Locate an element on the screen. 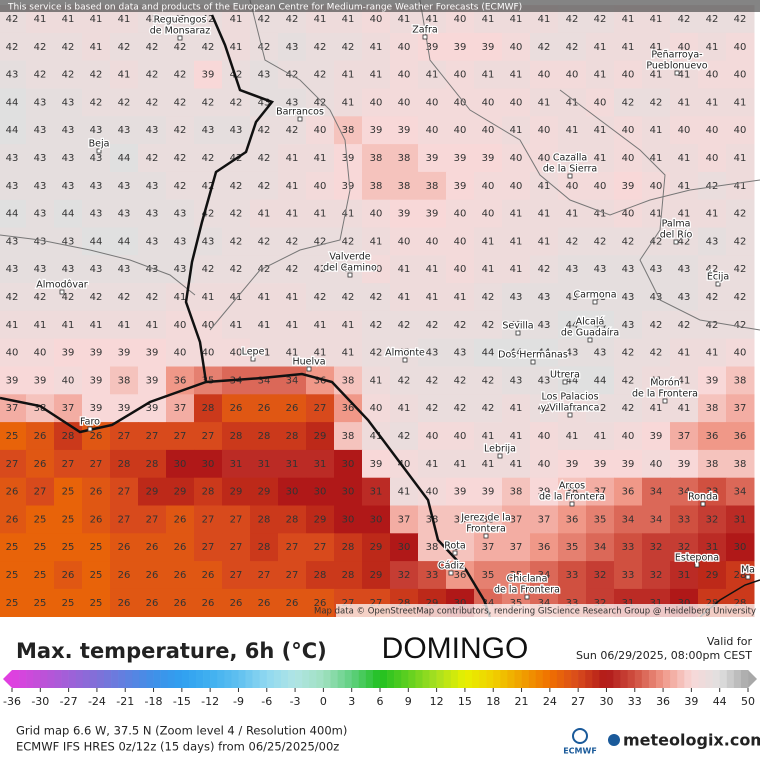 This screenshot has width=760, height=760. temperature-value: 37 is located at coordinates (180, 408).